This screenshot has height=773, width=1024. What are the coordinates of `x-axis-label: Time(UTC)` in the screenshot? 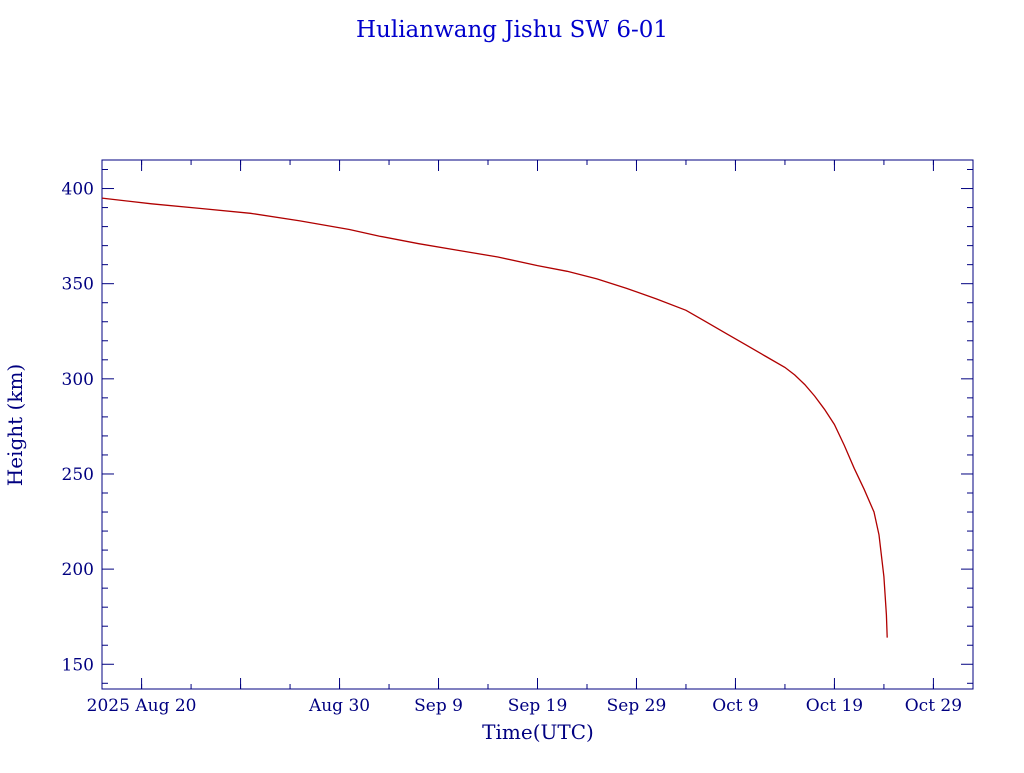 It's located at (538, 732).